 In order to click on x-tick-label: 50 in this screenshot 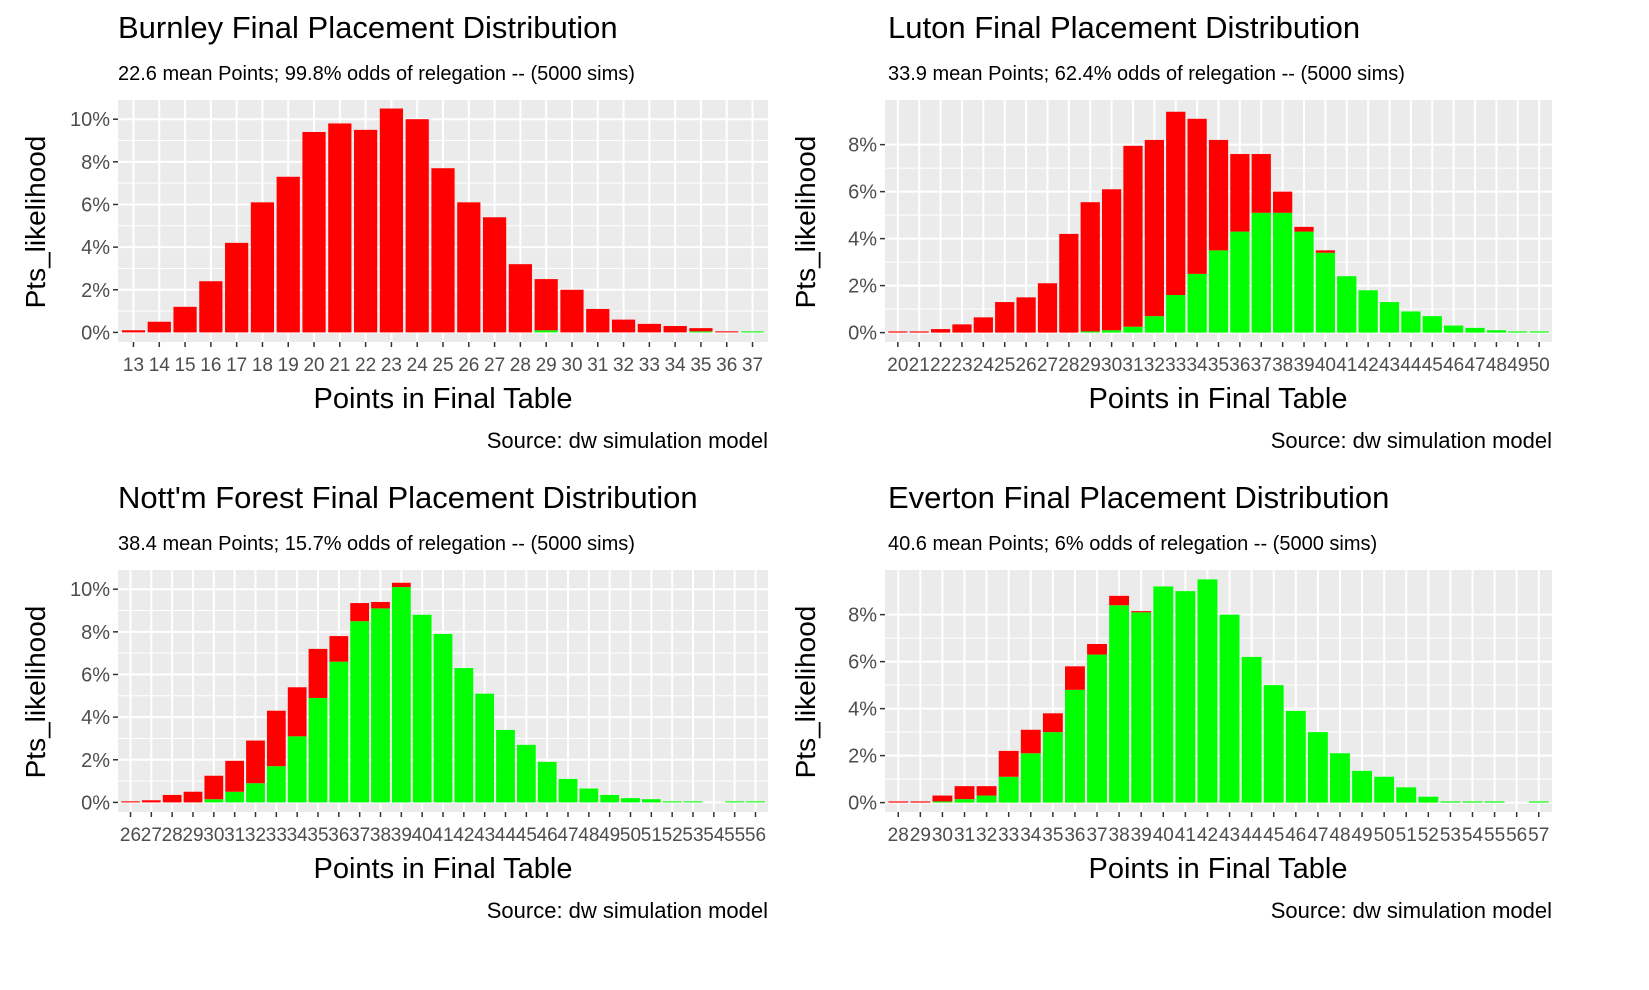, I will do `click(630, 835)`.